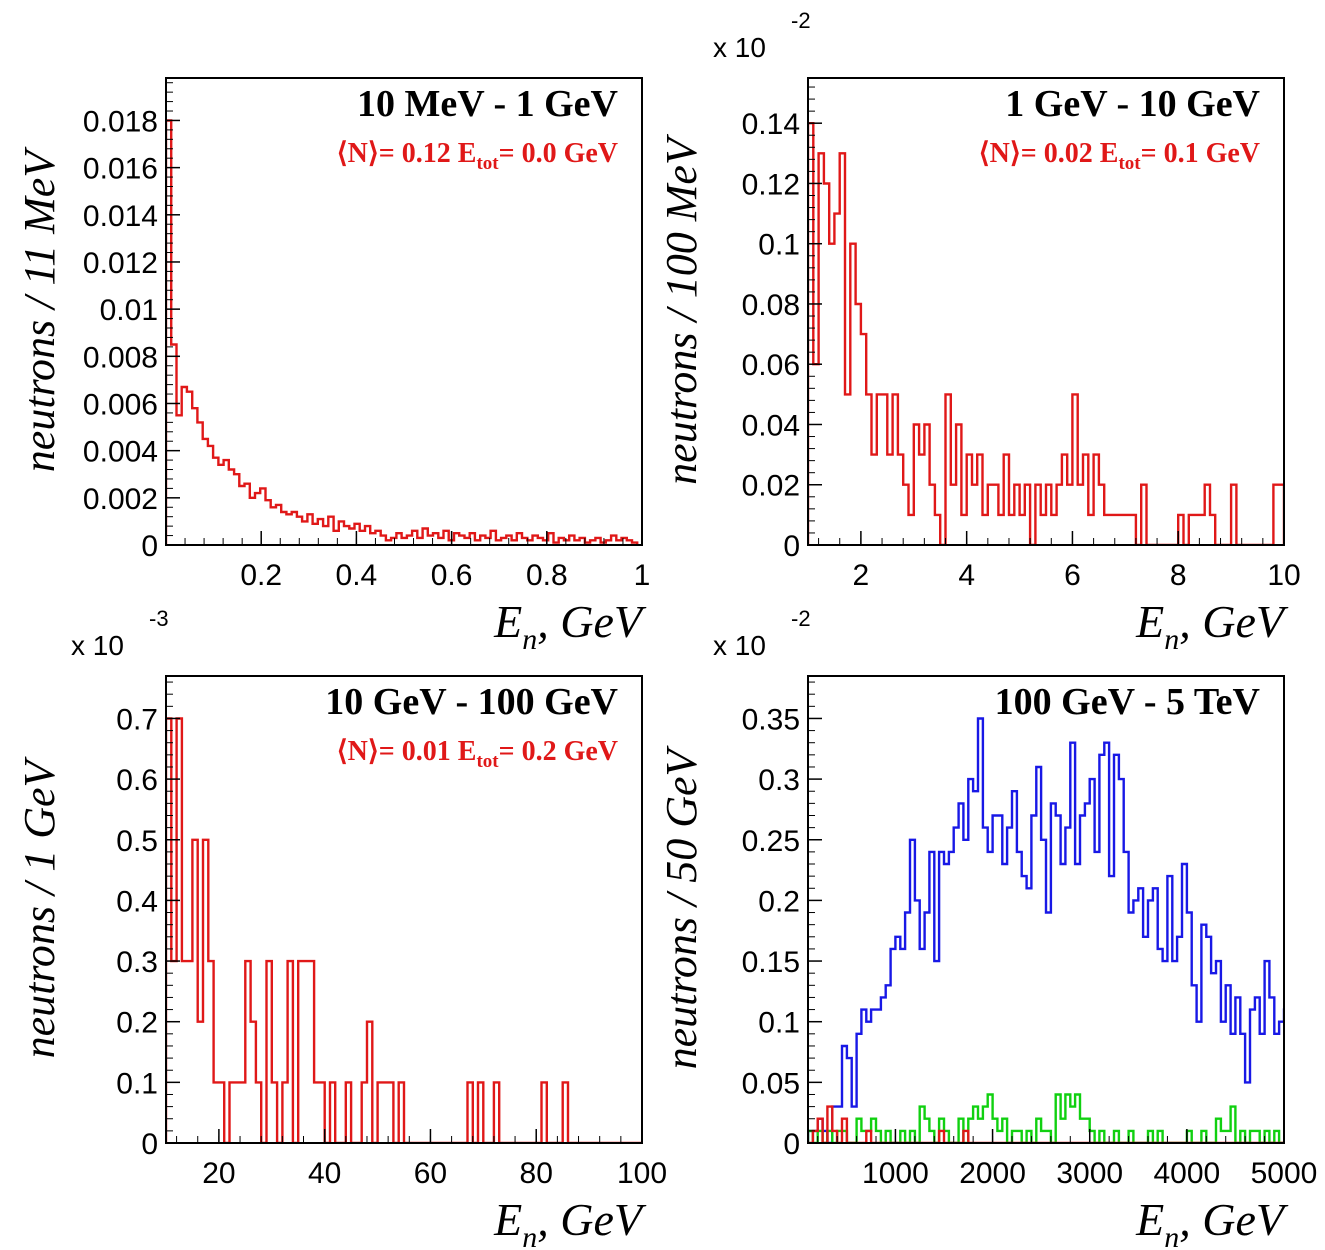 The image size is (1325, 1250). I want to click on x-tick-label: 4000, so click(1186, 1173).